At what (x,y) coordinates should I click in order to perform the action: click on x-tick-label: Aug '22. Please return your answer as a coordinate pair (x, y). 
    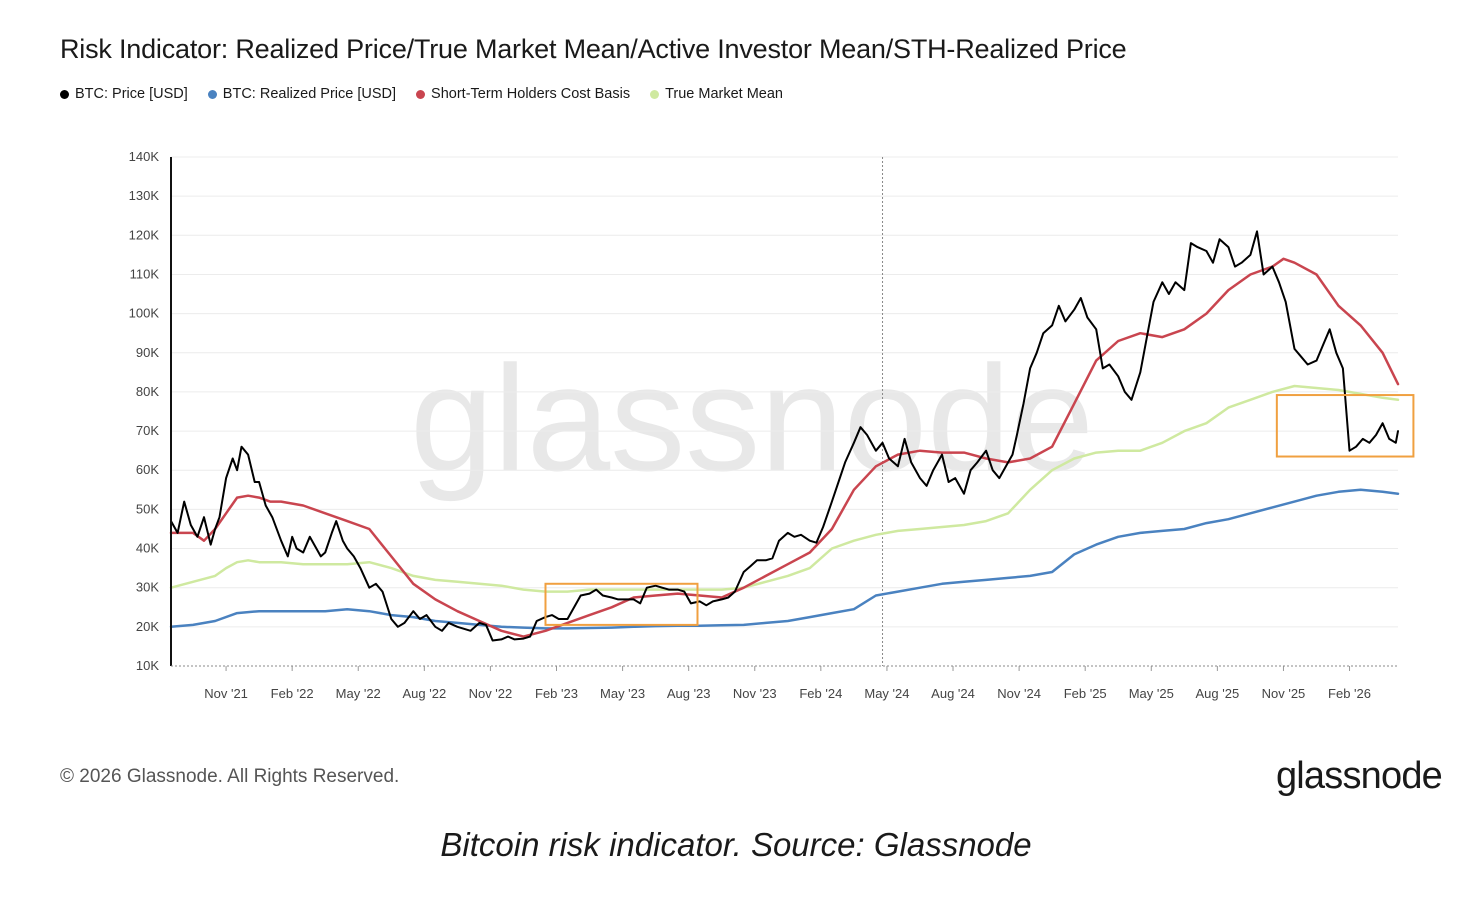
    Looking at the image, I should click on (424, 693).